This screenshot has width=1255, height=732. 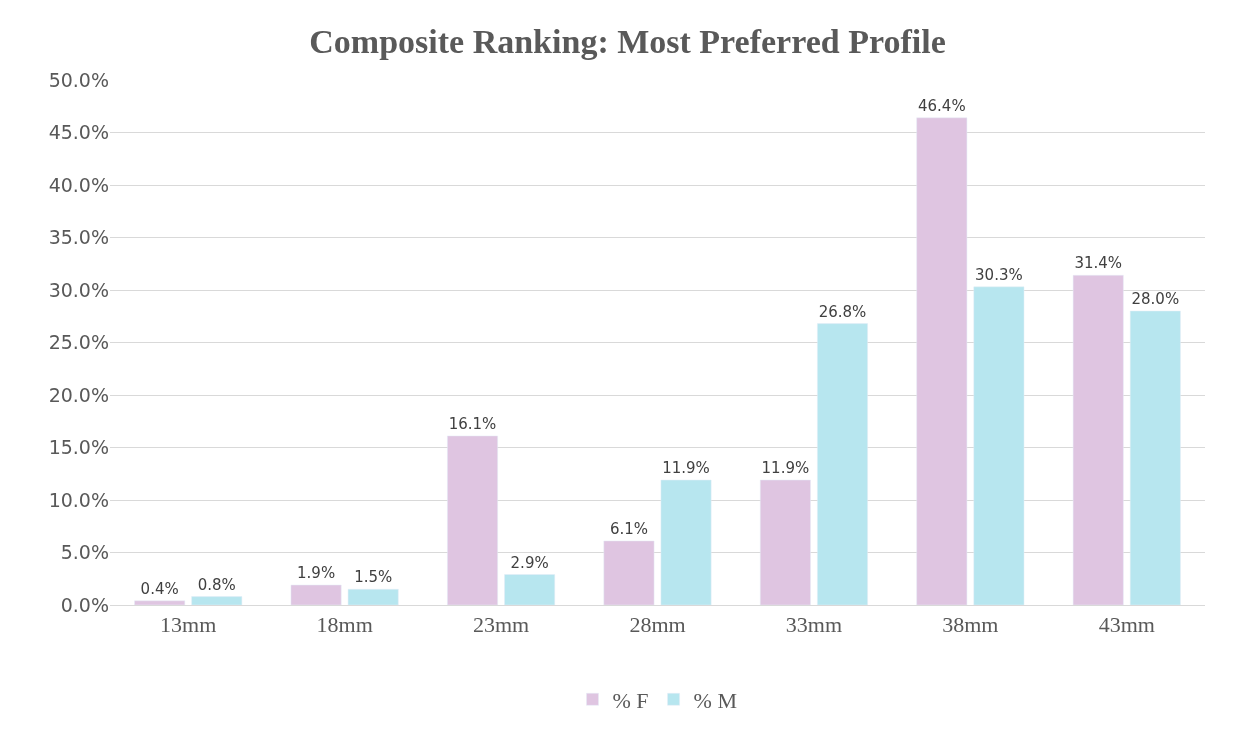 What do you see at coordinates (78, 237) in the screenshot?
I see `y-tick-label: 35.0%` at bounding box center [78, 237].